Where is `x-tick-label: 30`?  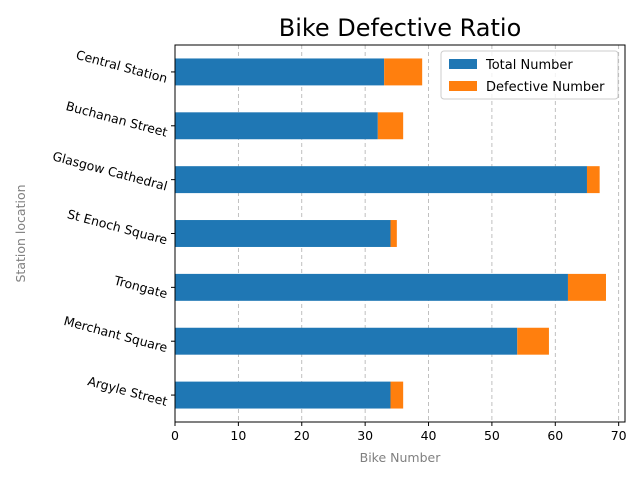 x-tick-label: 30 is located at coordinates (365, 435).